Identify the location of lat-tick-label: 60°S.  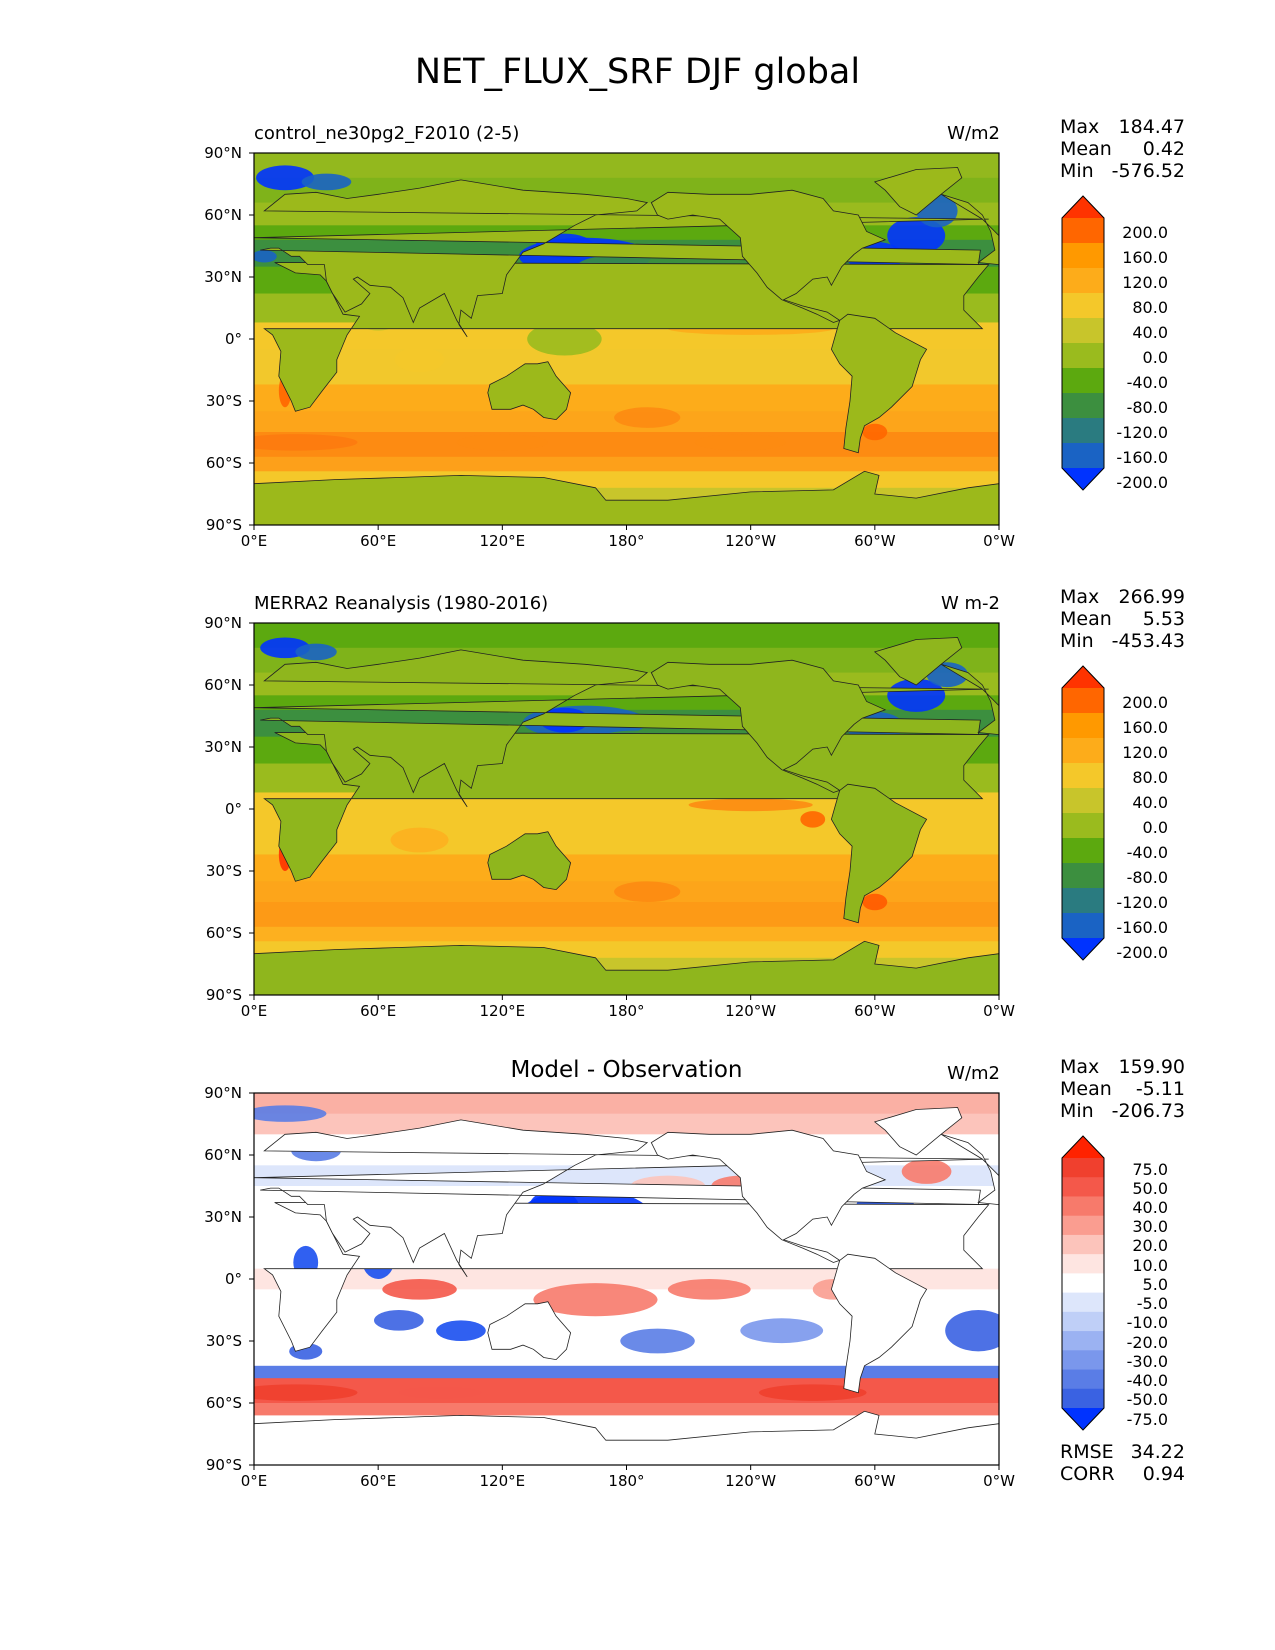
(223, 933).